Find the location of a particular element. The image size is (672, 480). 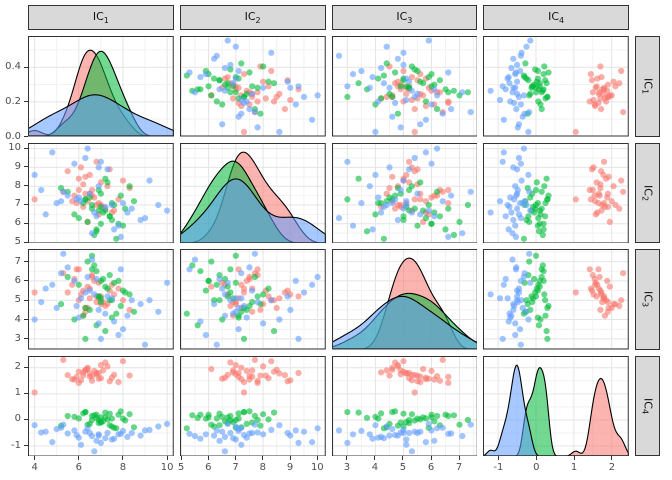

y-axis-label: 0.0 is located at coordinates (13, 136).